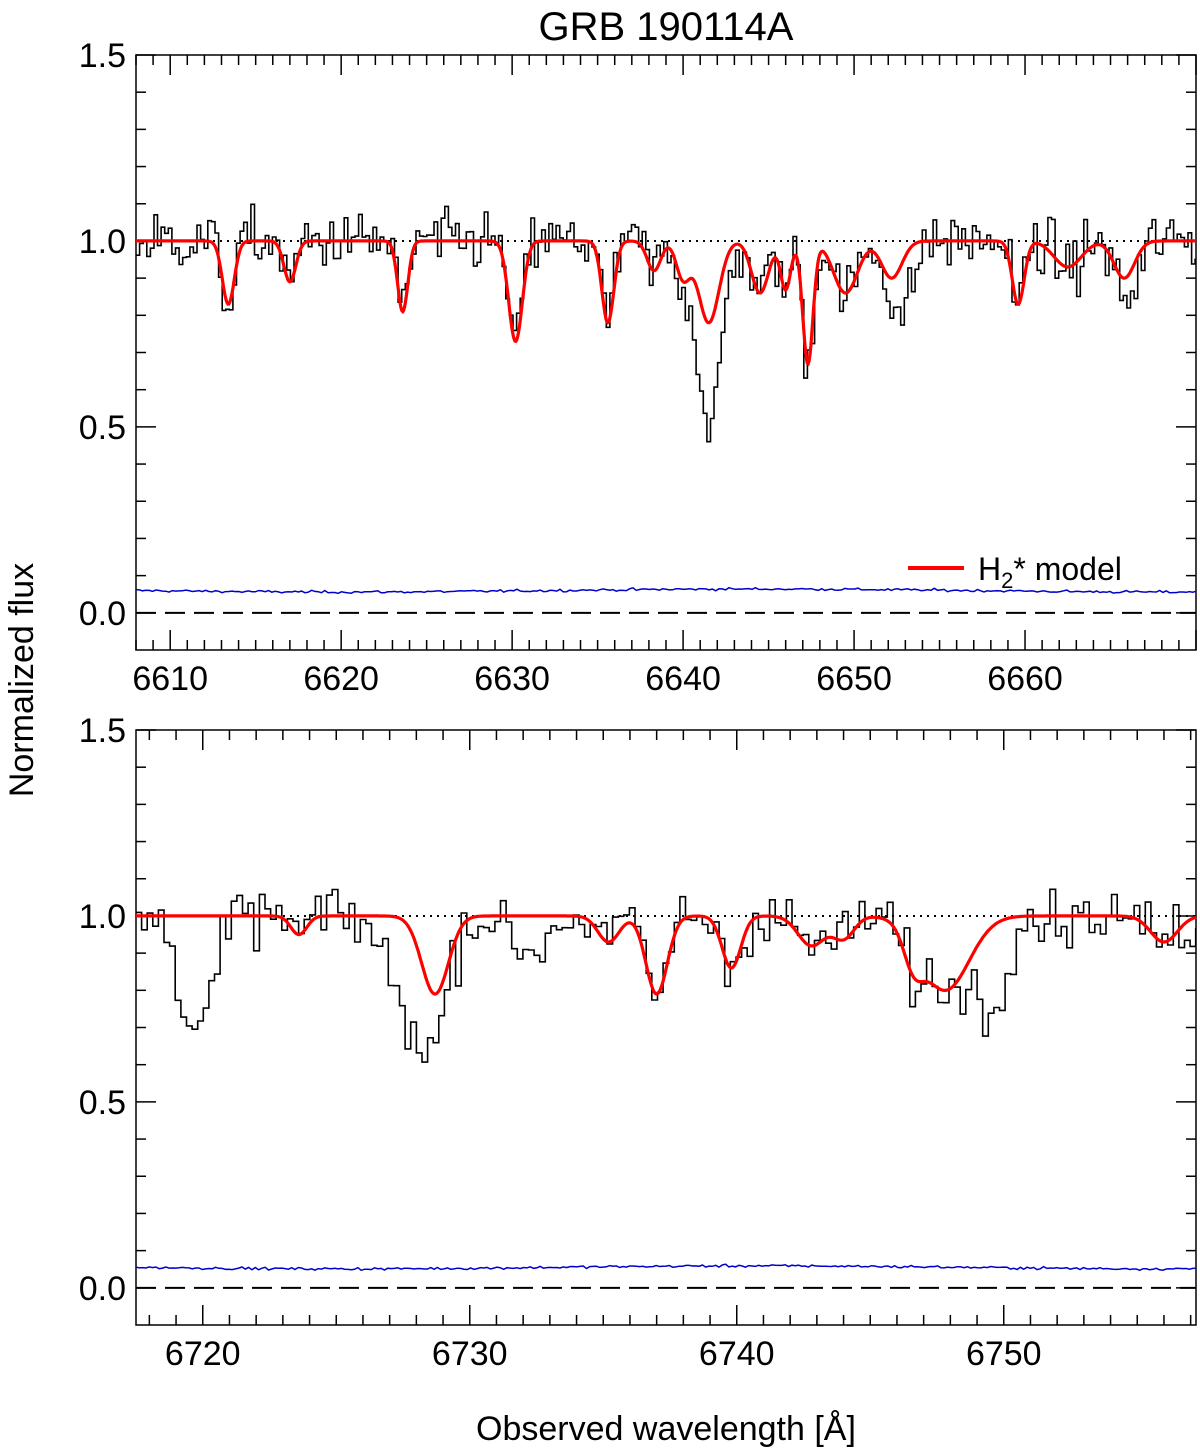 This screenshot has width=1200, height=1452. I want to click on y-axis-label: Normalized flux, so click(22, 680).